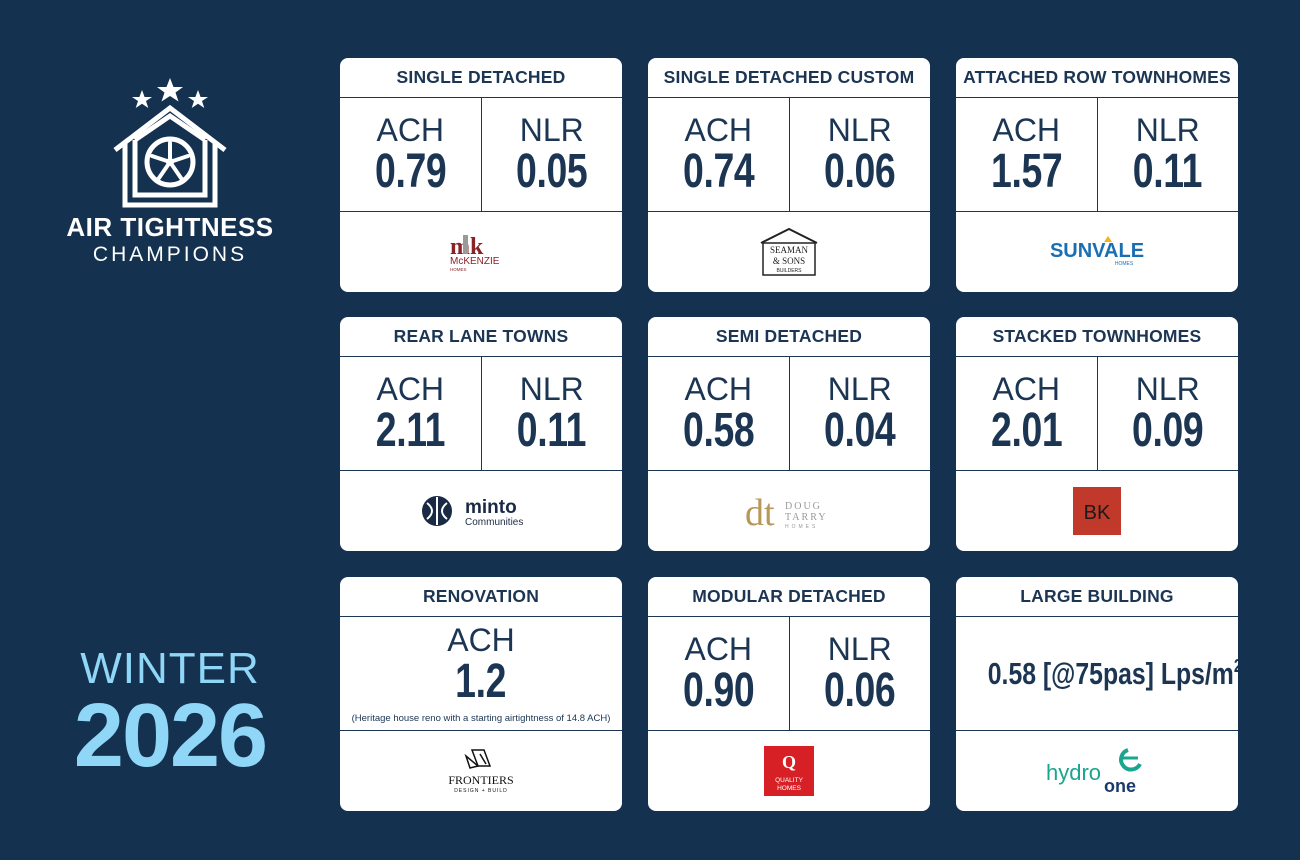  I want to click on svg-text: FRONTIERS, so click(480, 780).